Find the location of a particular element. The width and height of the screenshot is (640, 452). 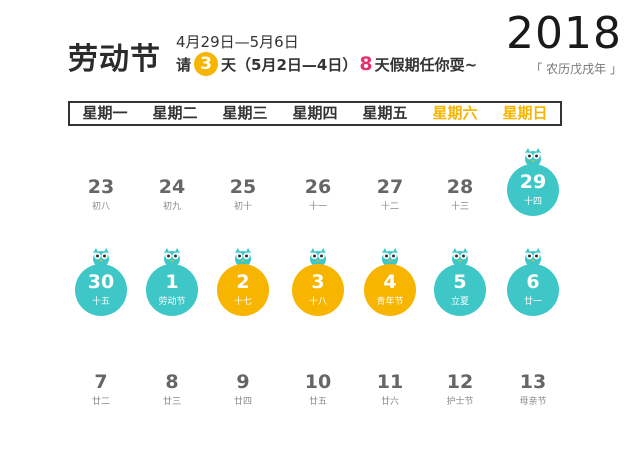

holiday-day-circle-leave: 3 十八 is located at coordinates (318, 290).